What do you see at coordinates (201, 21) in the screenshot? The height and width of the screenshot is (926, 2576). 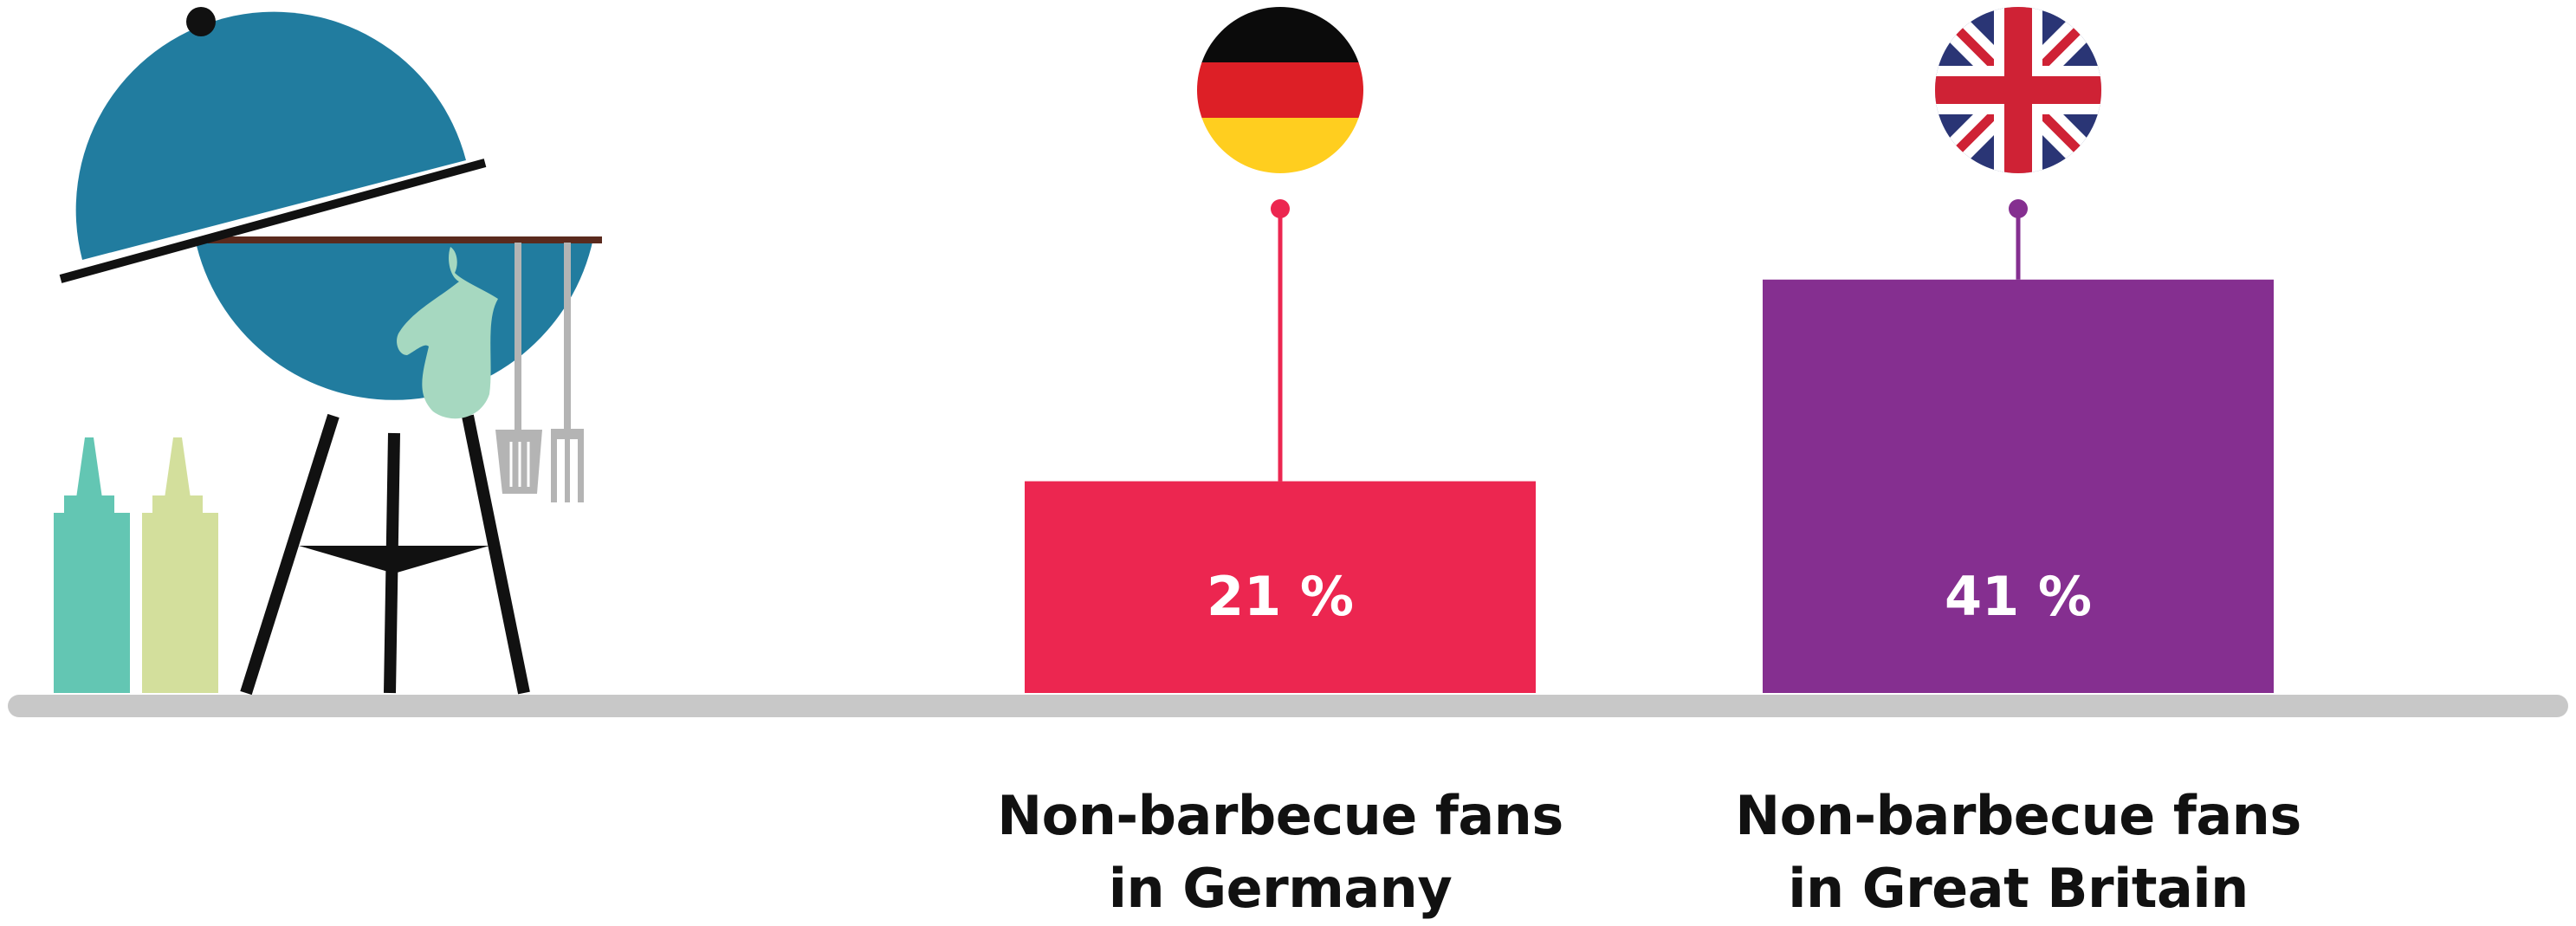 I see `grill-lid-knob` at bounding box center [201, 21].